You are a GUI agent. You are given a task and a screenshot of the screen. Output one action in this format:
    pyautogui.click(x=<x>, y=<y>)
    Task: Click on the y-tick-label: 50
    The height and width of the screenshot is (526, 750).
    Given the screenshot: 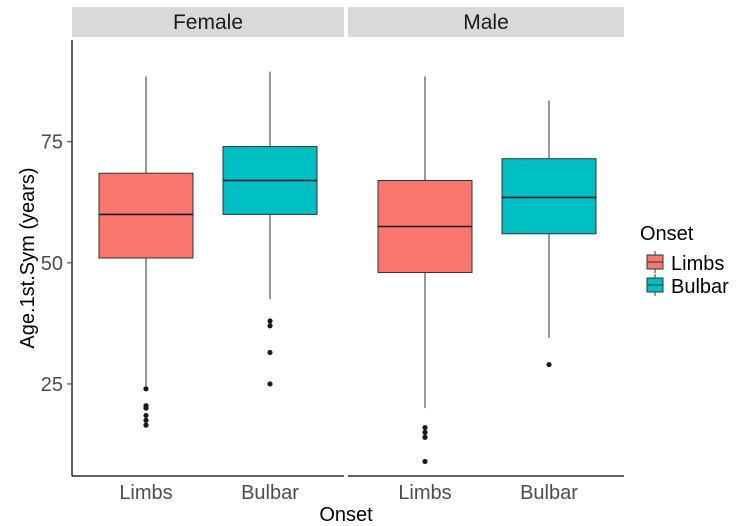 What is the action you would take?
    pyautogui.click(x=52, y=264)
    